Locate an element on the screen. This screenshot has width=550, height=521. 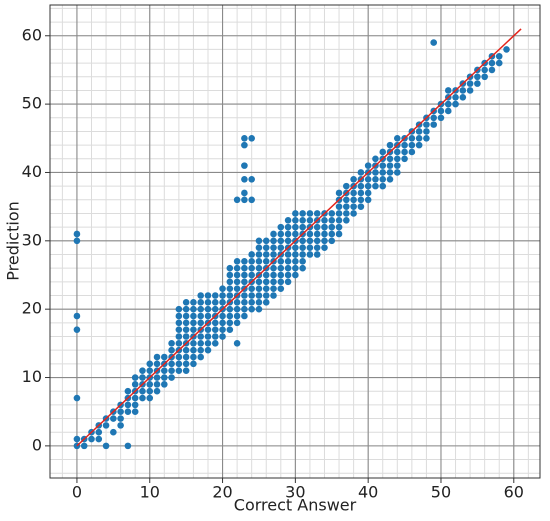
y-tick-label: 10 is located at coordinates (32, 376).